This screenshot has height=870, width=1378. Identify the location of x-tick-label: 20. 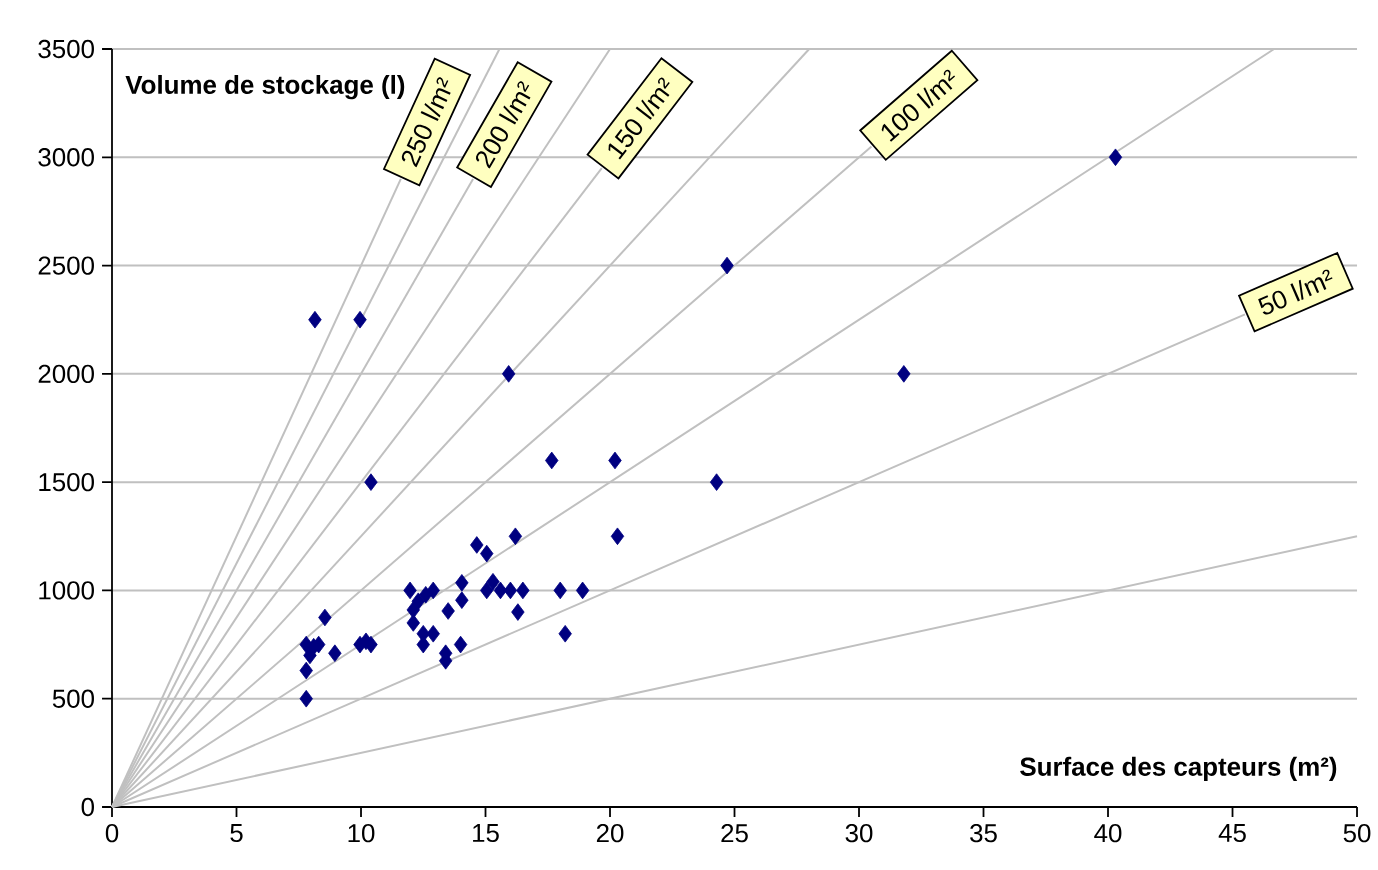
(610, 833).